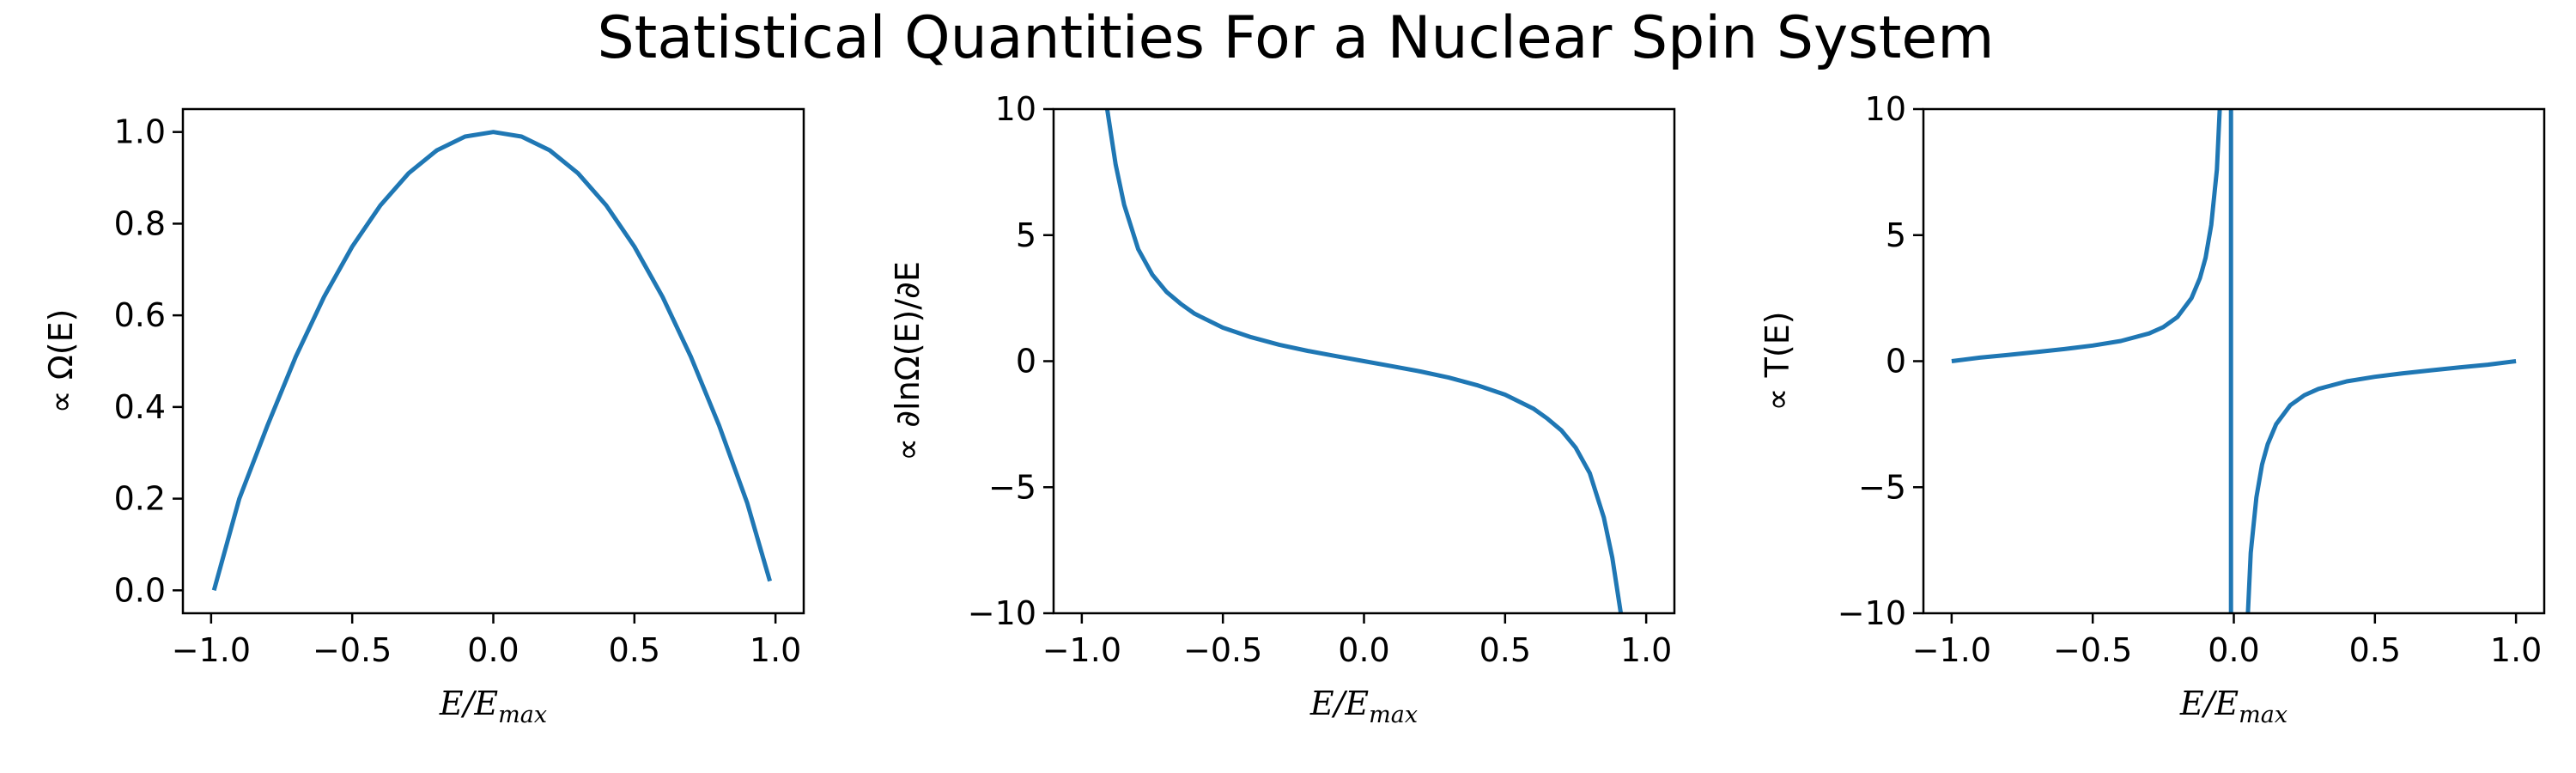 This screenshot has width=2576, height=773. Describe the element at coordinates (140, 223) in the screenshot. I see `y-tick-label: 0.8` at that location.